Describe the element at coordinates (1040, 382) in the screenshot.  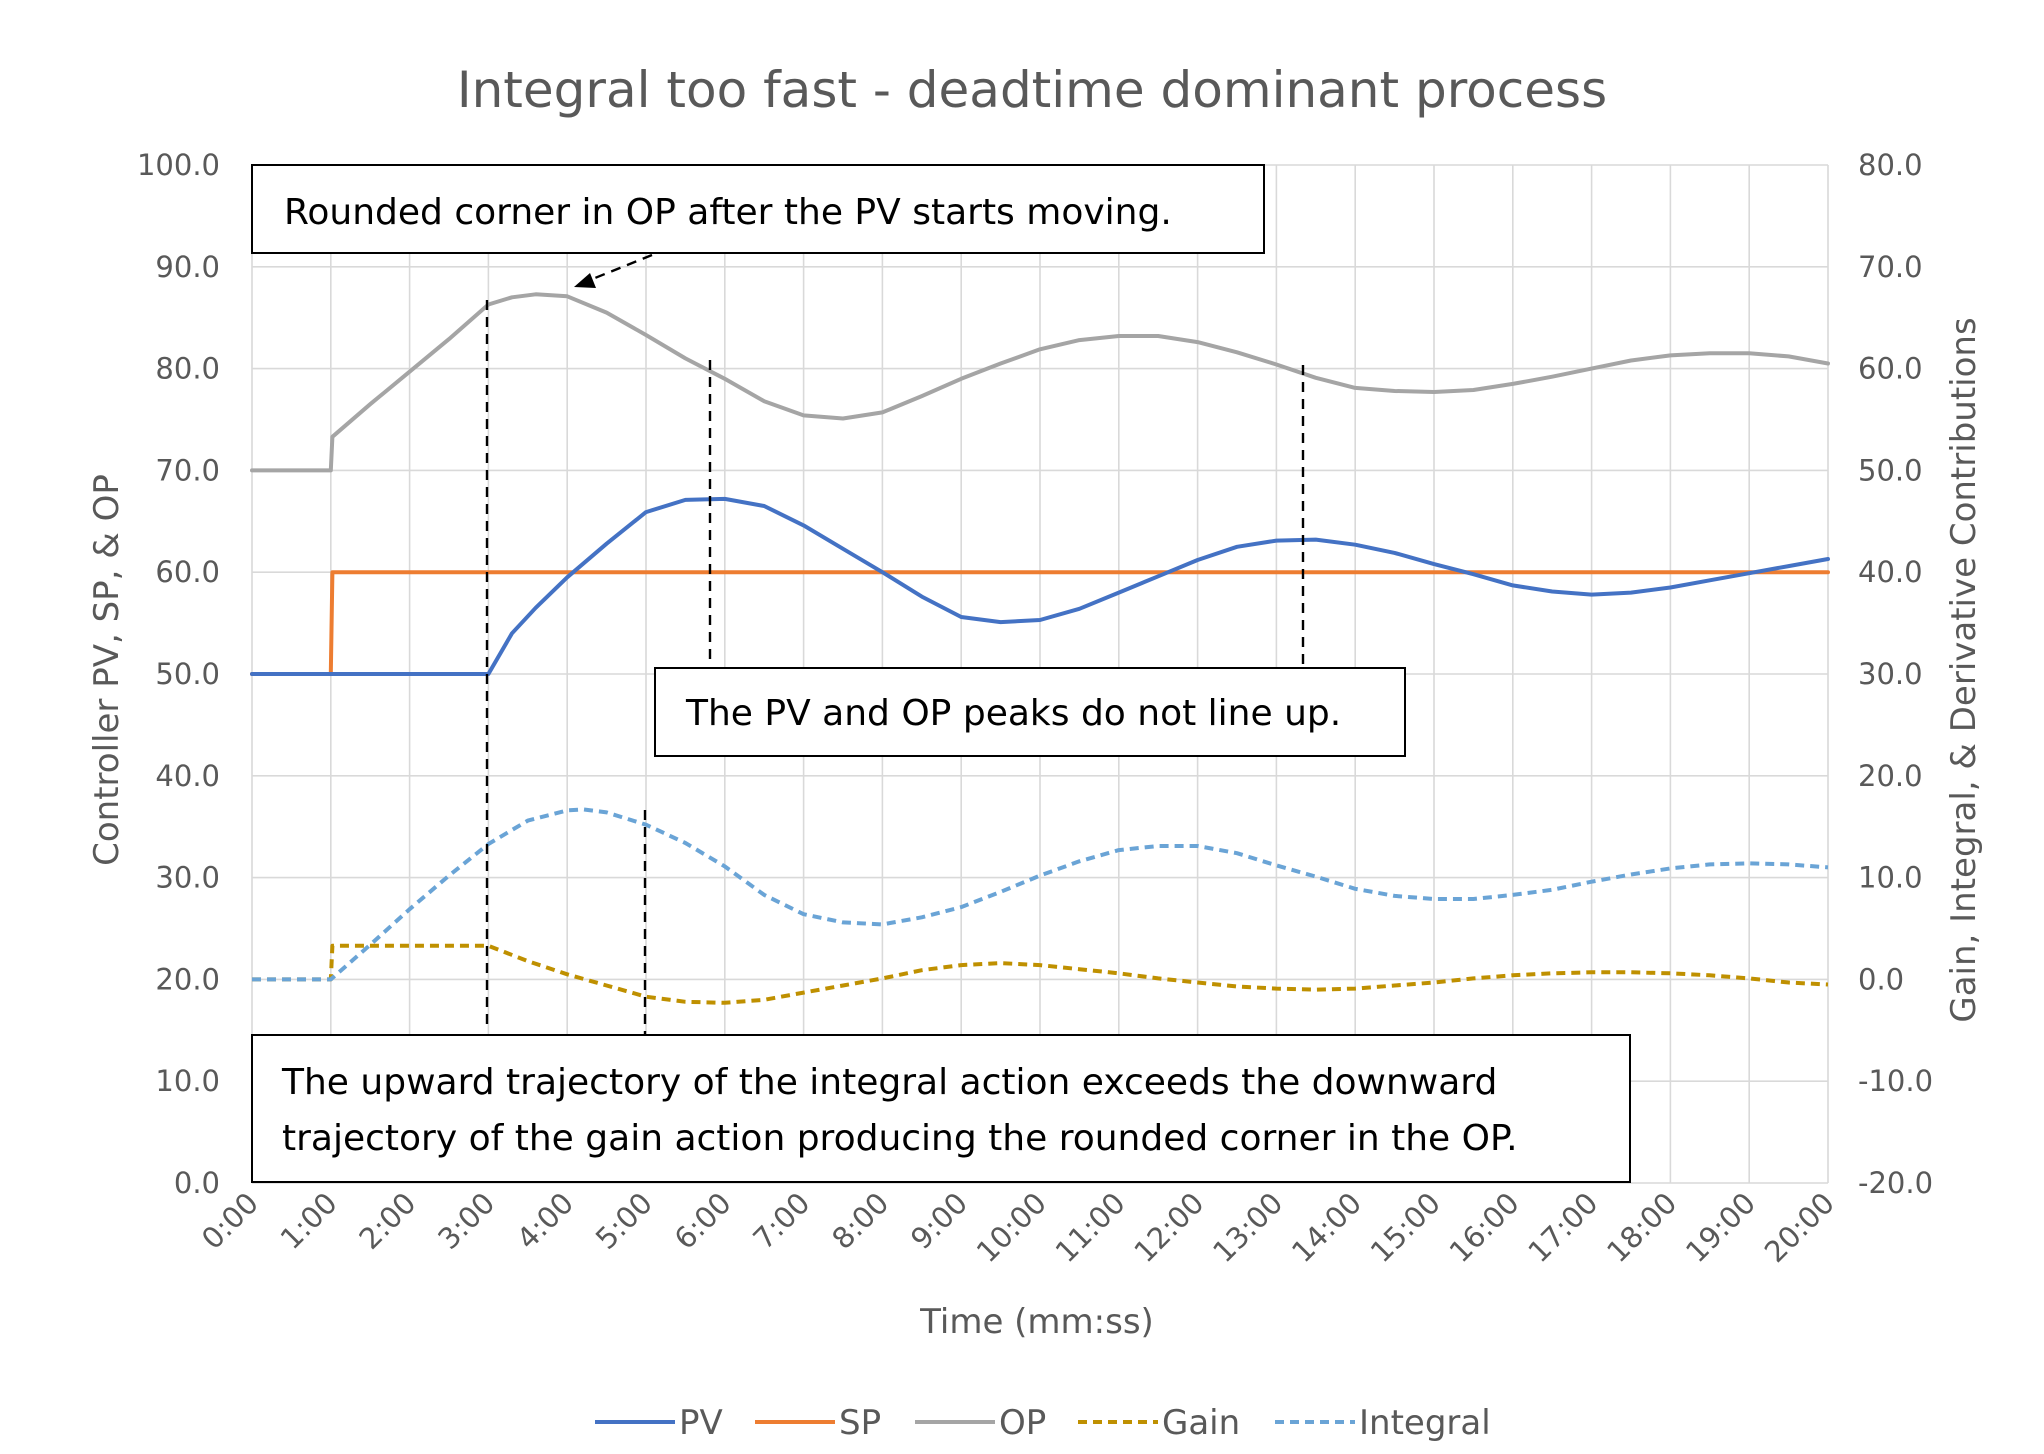
I see `series-line-op` at that location.